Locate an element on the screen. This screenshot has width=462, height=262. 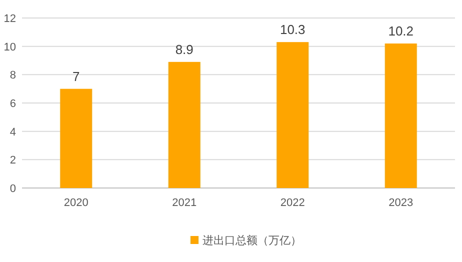
data-label: 7 is located at coordinates (76, 76).